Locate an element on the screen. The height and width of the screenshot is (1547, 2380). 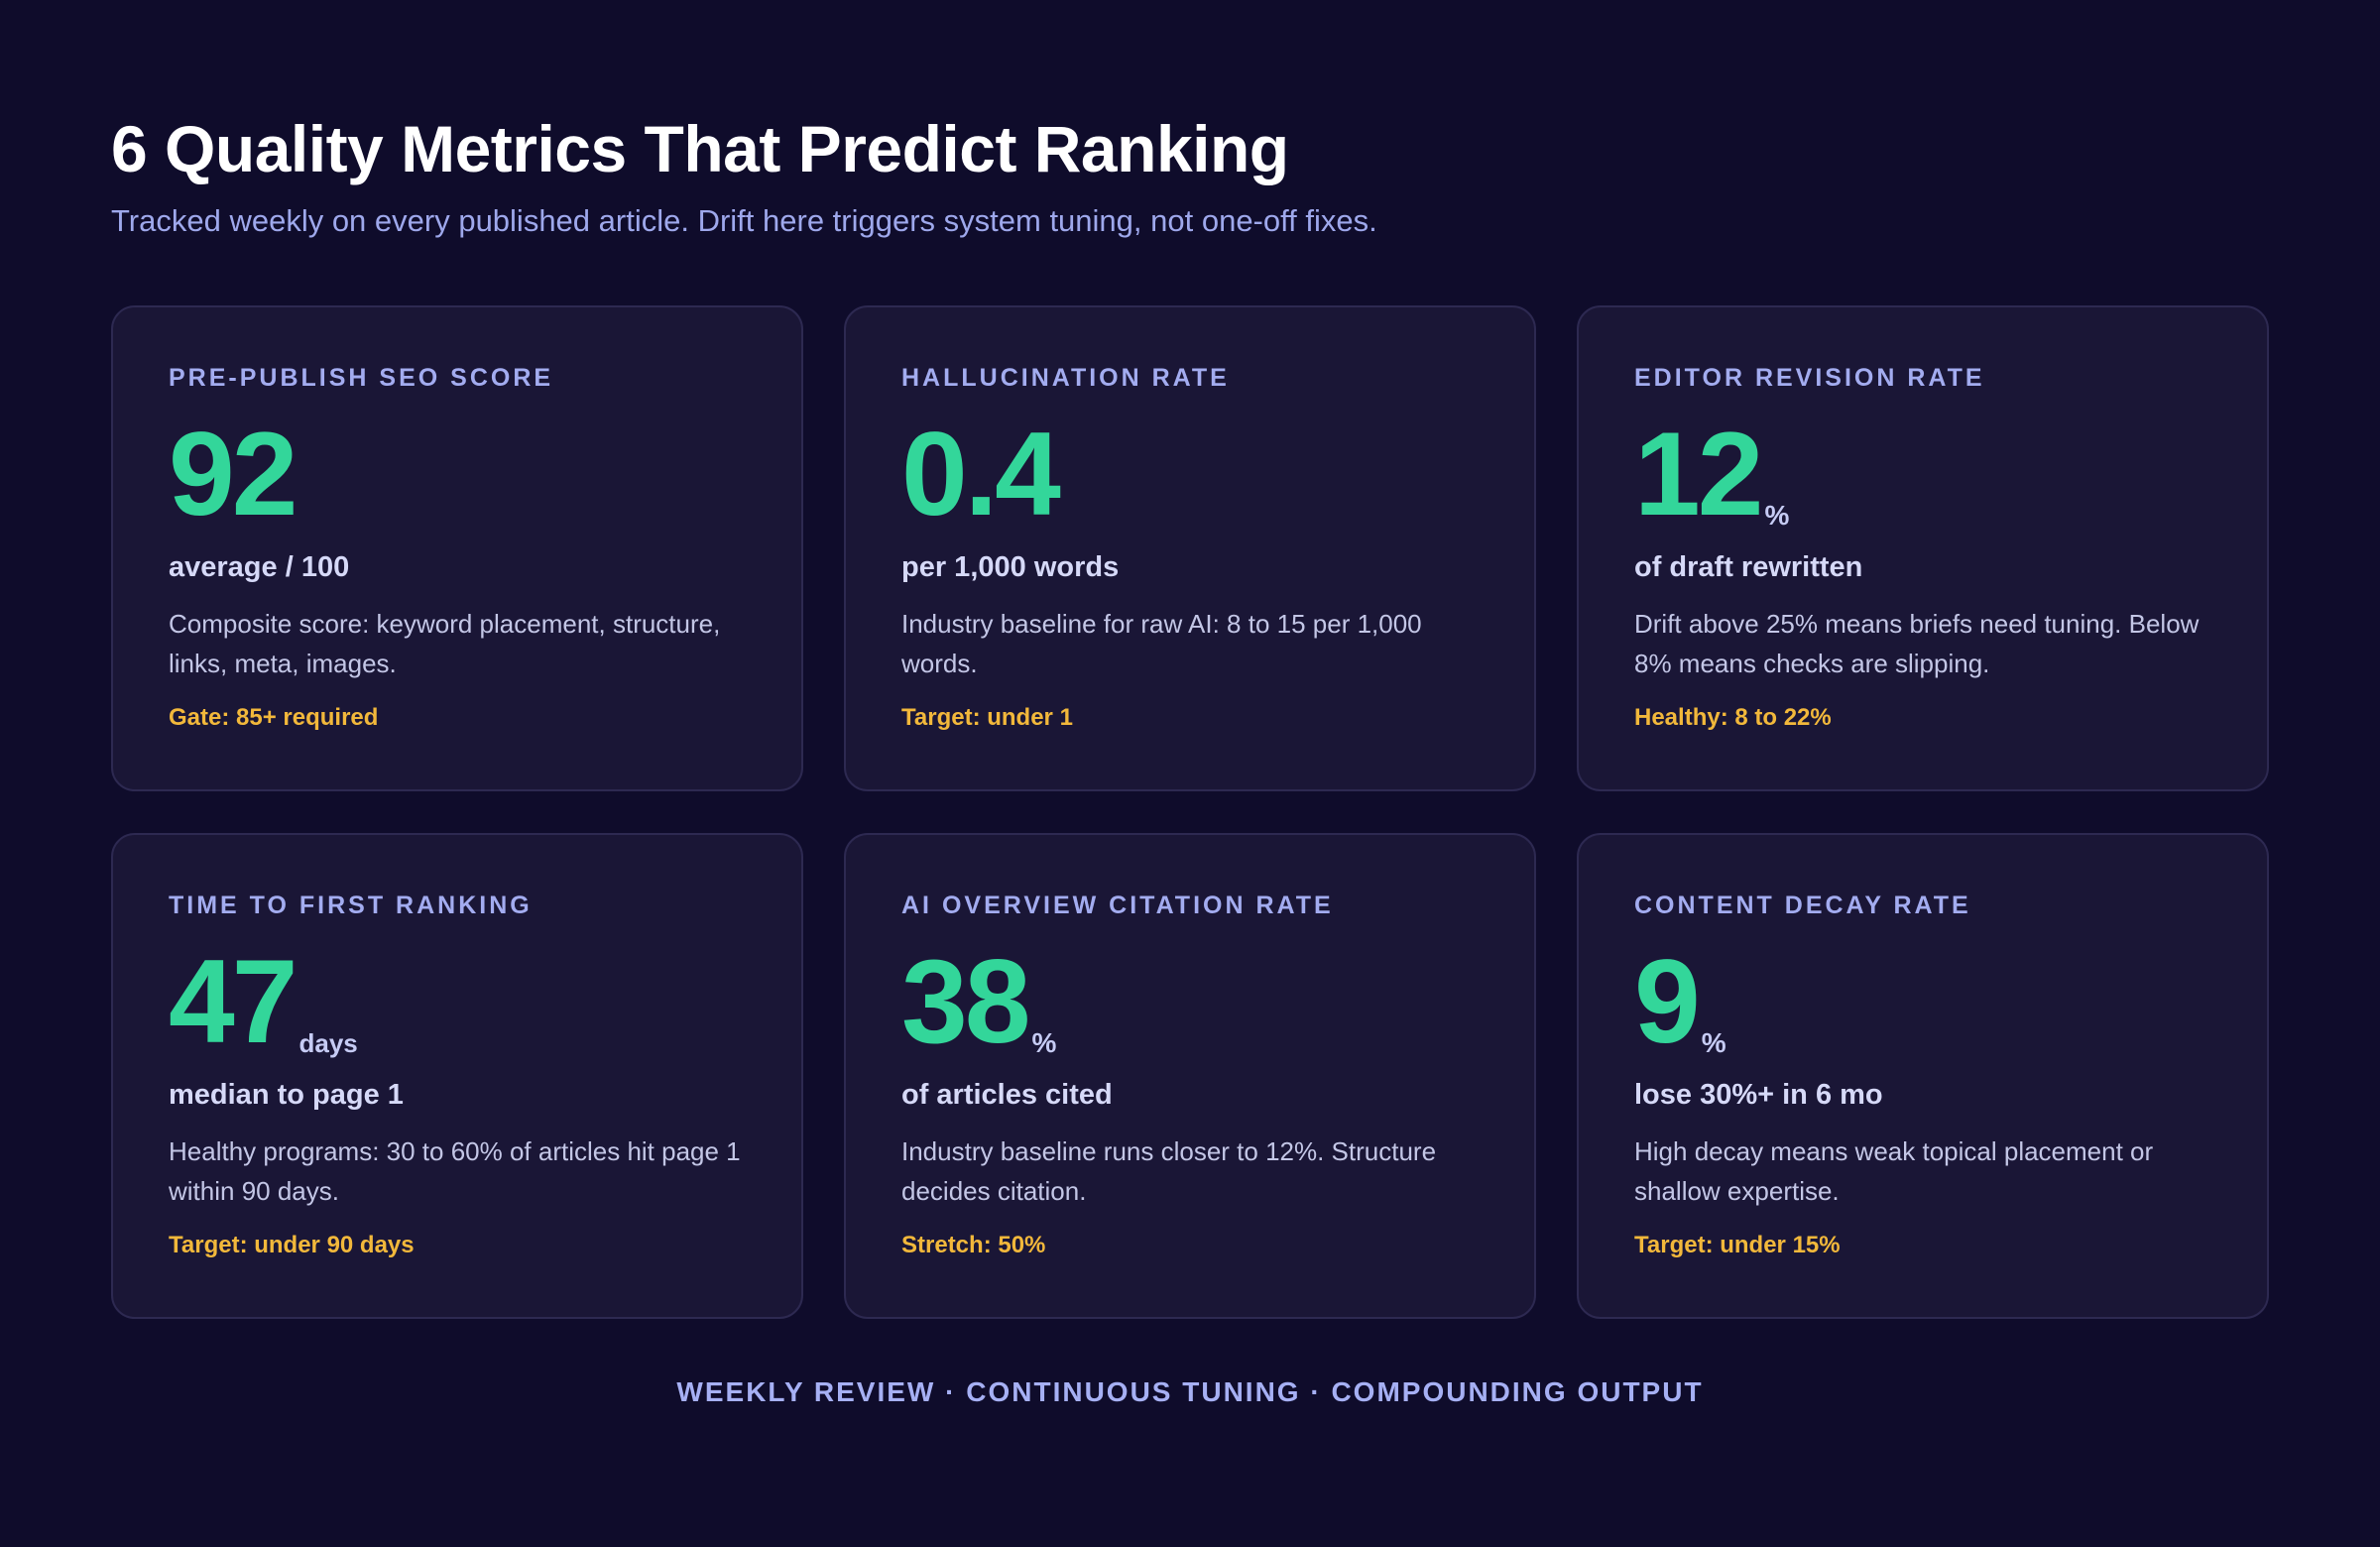
metric-target: Target: under 15% is located at coordinates (1737, 1245).